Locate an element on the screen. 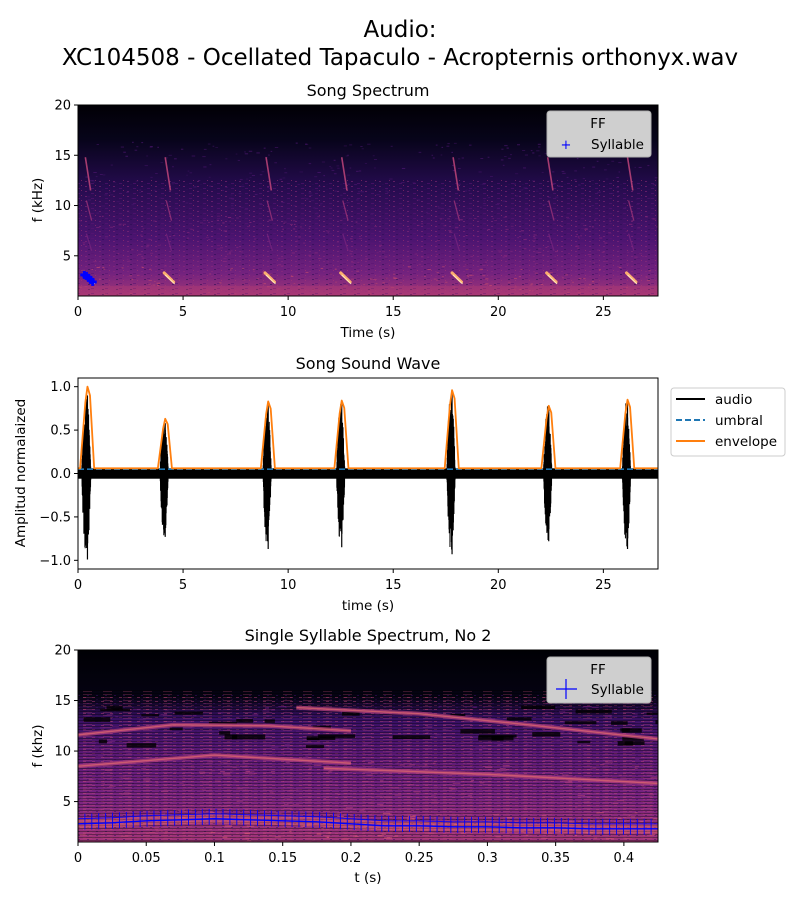 This screenshot has height=900, width=800. syllable-spectrum-title: Single Syllable Spectrum, No 2 is located at coordinates (368, 635).